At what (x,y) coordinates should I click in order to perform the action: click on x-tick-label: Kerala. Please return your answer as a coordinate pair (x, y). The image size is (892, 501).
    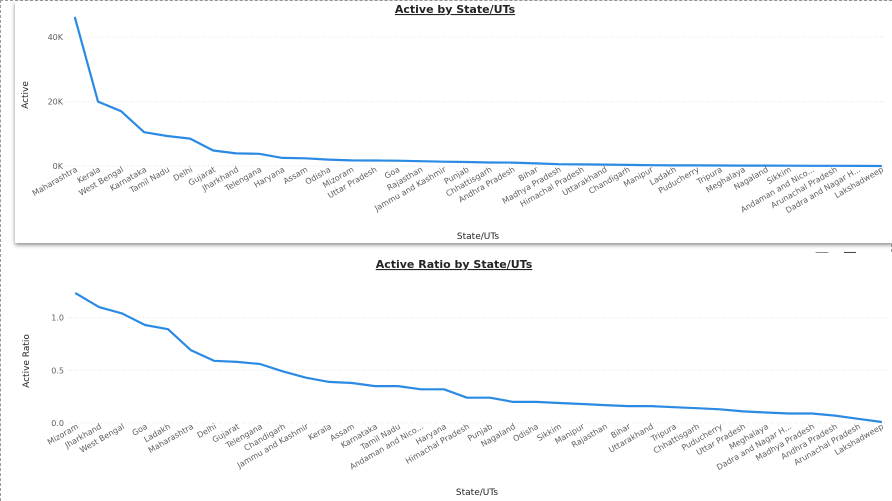
    Looking at the image, I should click on (320, 432).